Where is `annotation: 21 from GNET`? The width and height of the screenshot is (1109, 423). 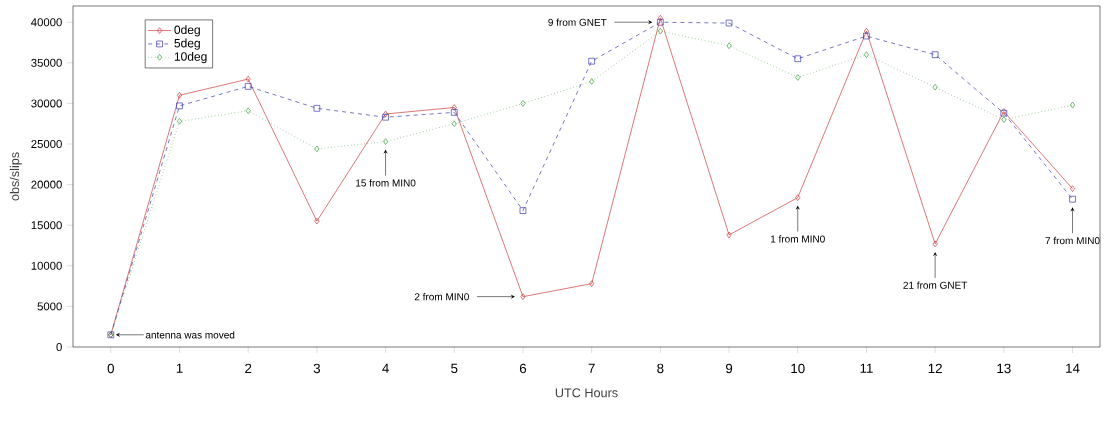 annotation: 21 from GNET is located at coordinates (935, 285).